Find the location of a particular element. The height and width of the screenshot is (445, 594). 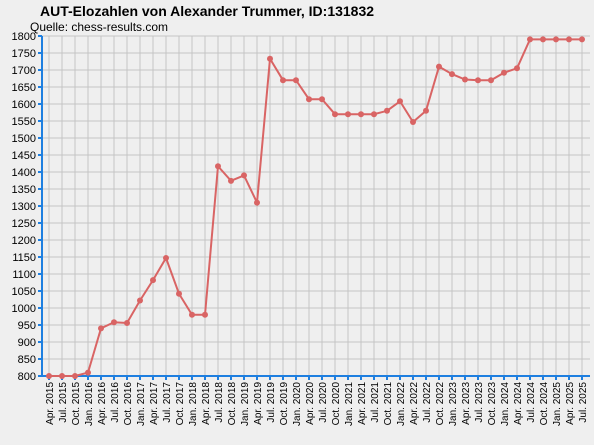

x-tick-label: Jul. 2018 is located at coordinates (219, 402).